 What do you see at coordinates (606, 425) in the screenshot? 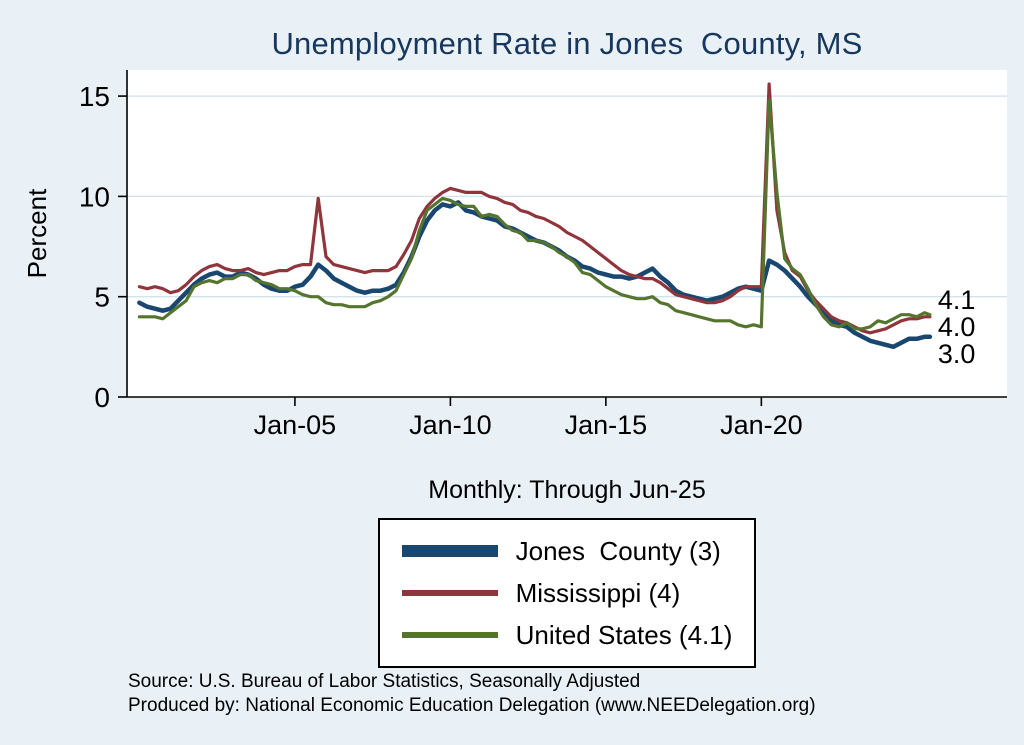
I see `x-tick-label: Jan-15` at bounding box center [606, 425].